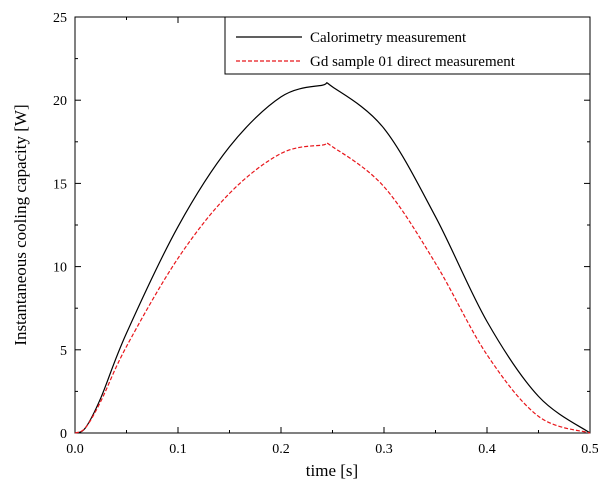  Describe the element at coordinates (20, 224) in the screenshot. I see `y-axis-label: Instantaneous cooling capacity [W]` at that location.